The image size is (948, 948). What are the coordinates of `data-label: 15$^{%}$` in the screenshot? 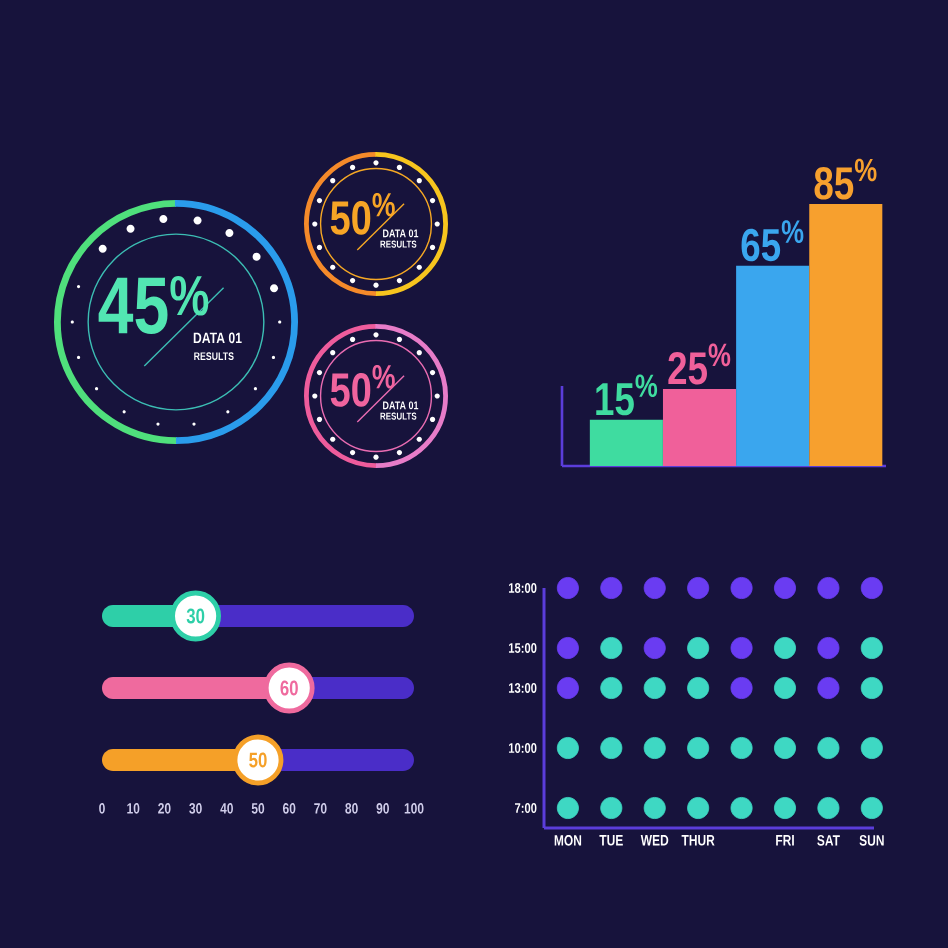 It's located at (627, 395).